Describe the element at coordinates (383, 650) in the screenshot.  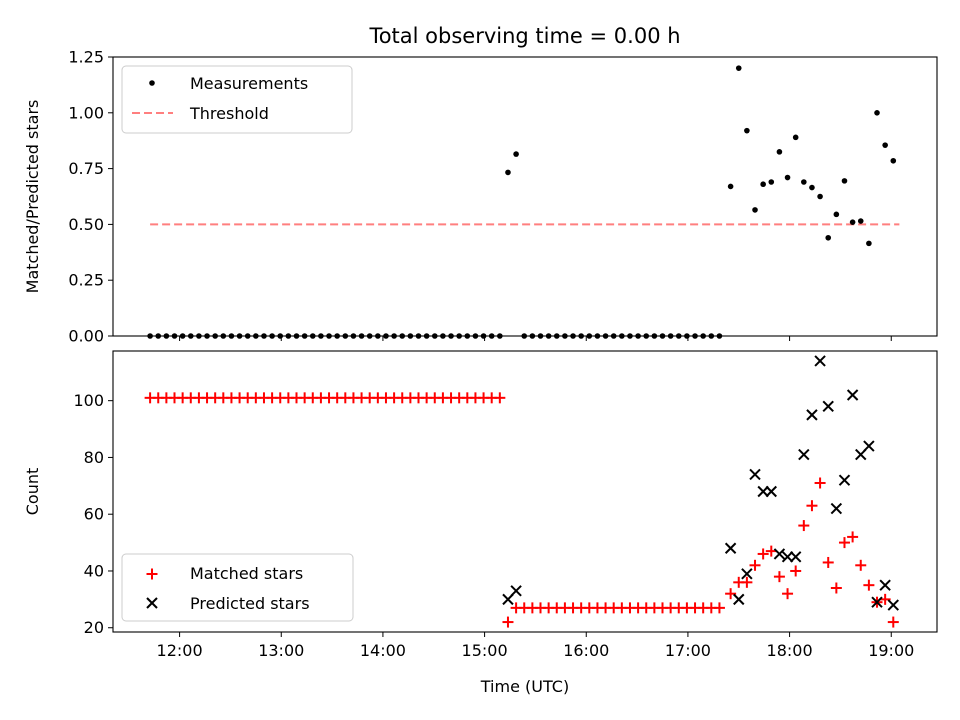
I see `x-tick-label: 14:00` at that location.